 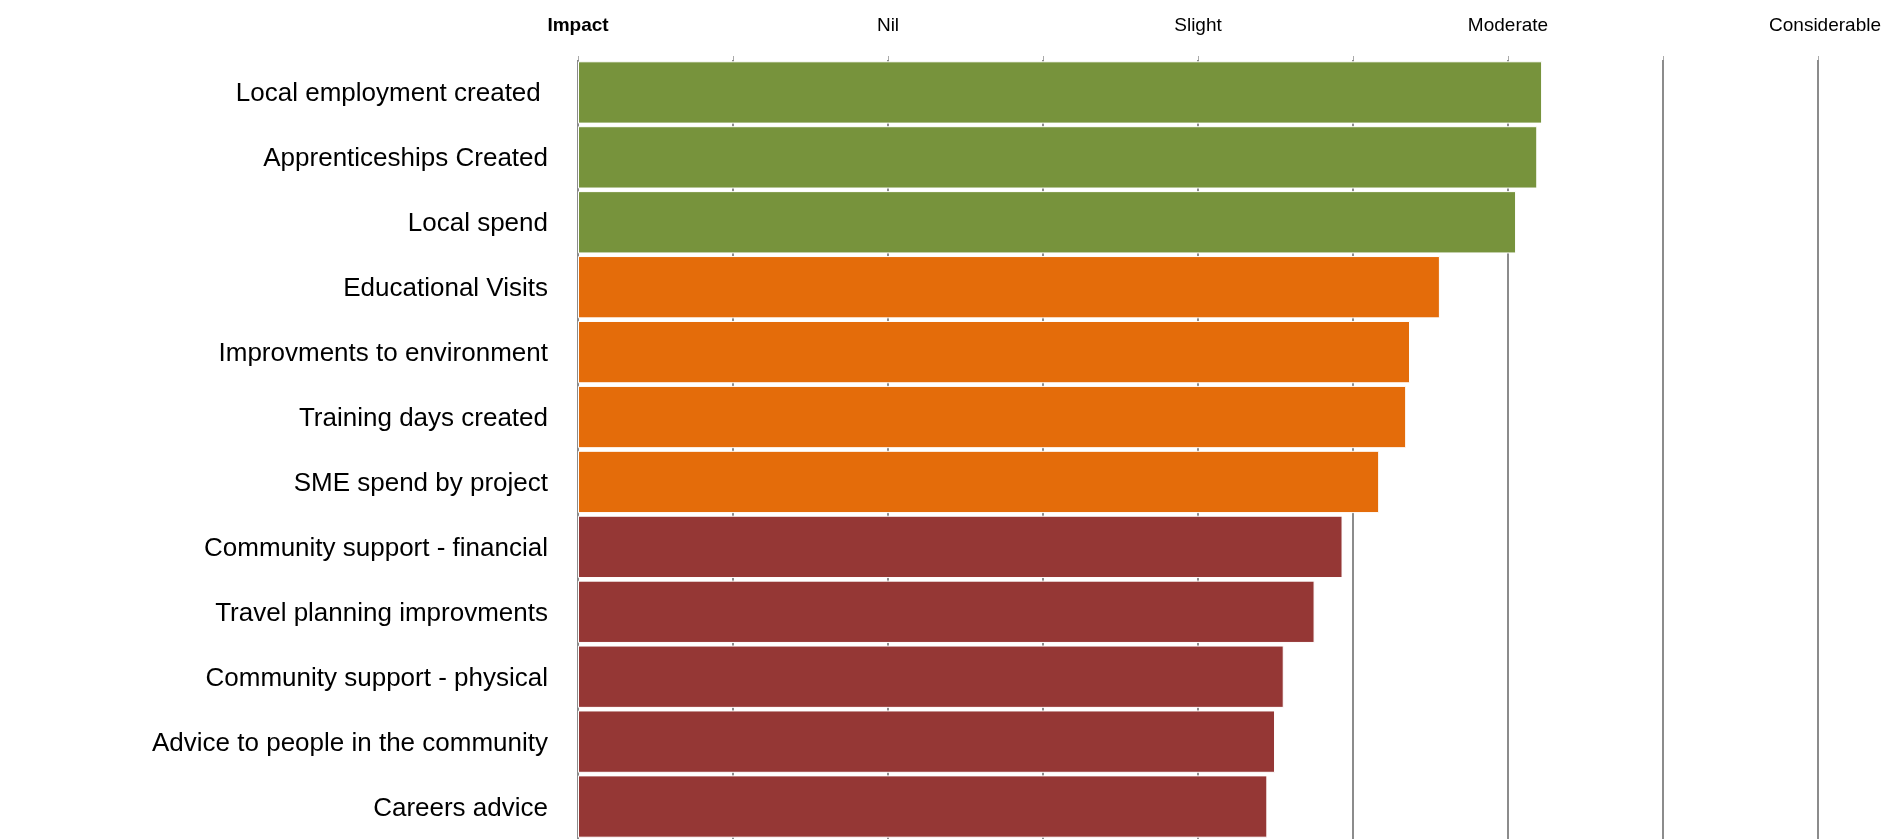 I want to click on y-tick-label: SME spend by project, so click(x=421, y=481).